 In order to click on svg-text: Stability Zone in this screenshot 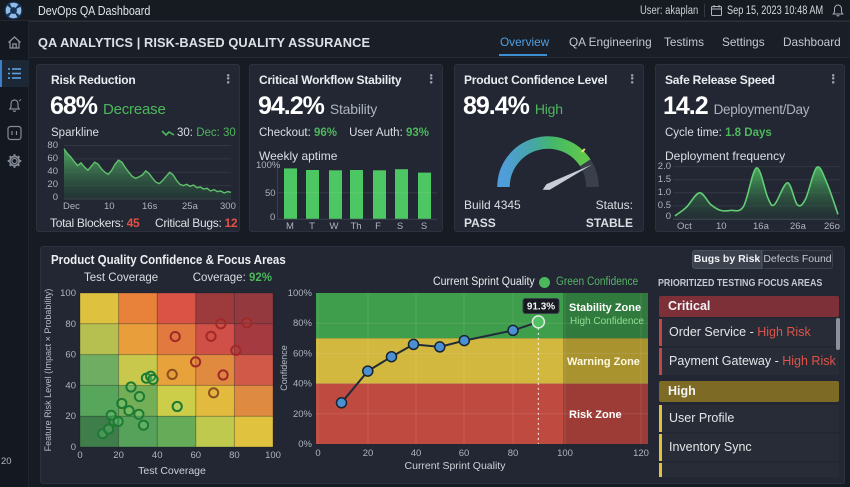, I will do `click(605, 308)`.